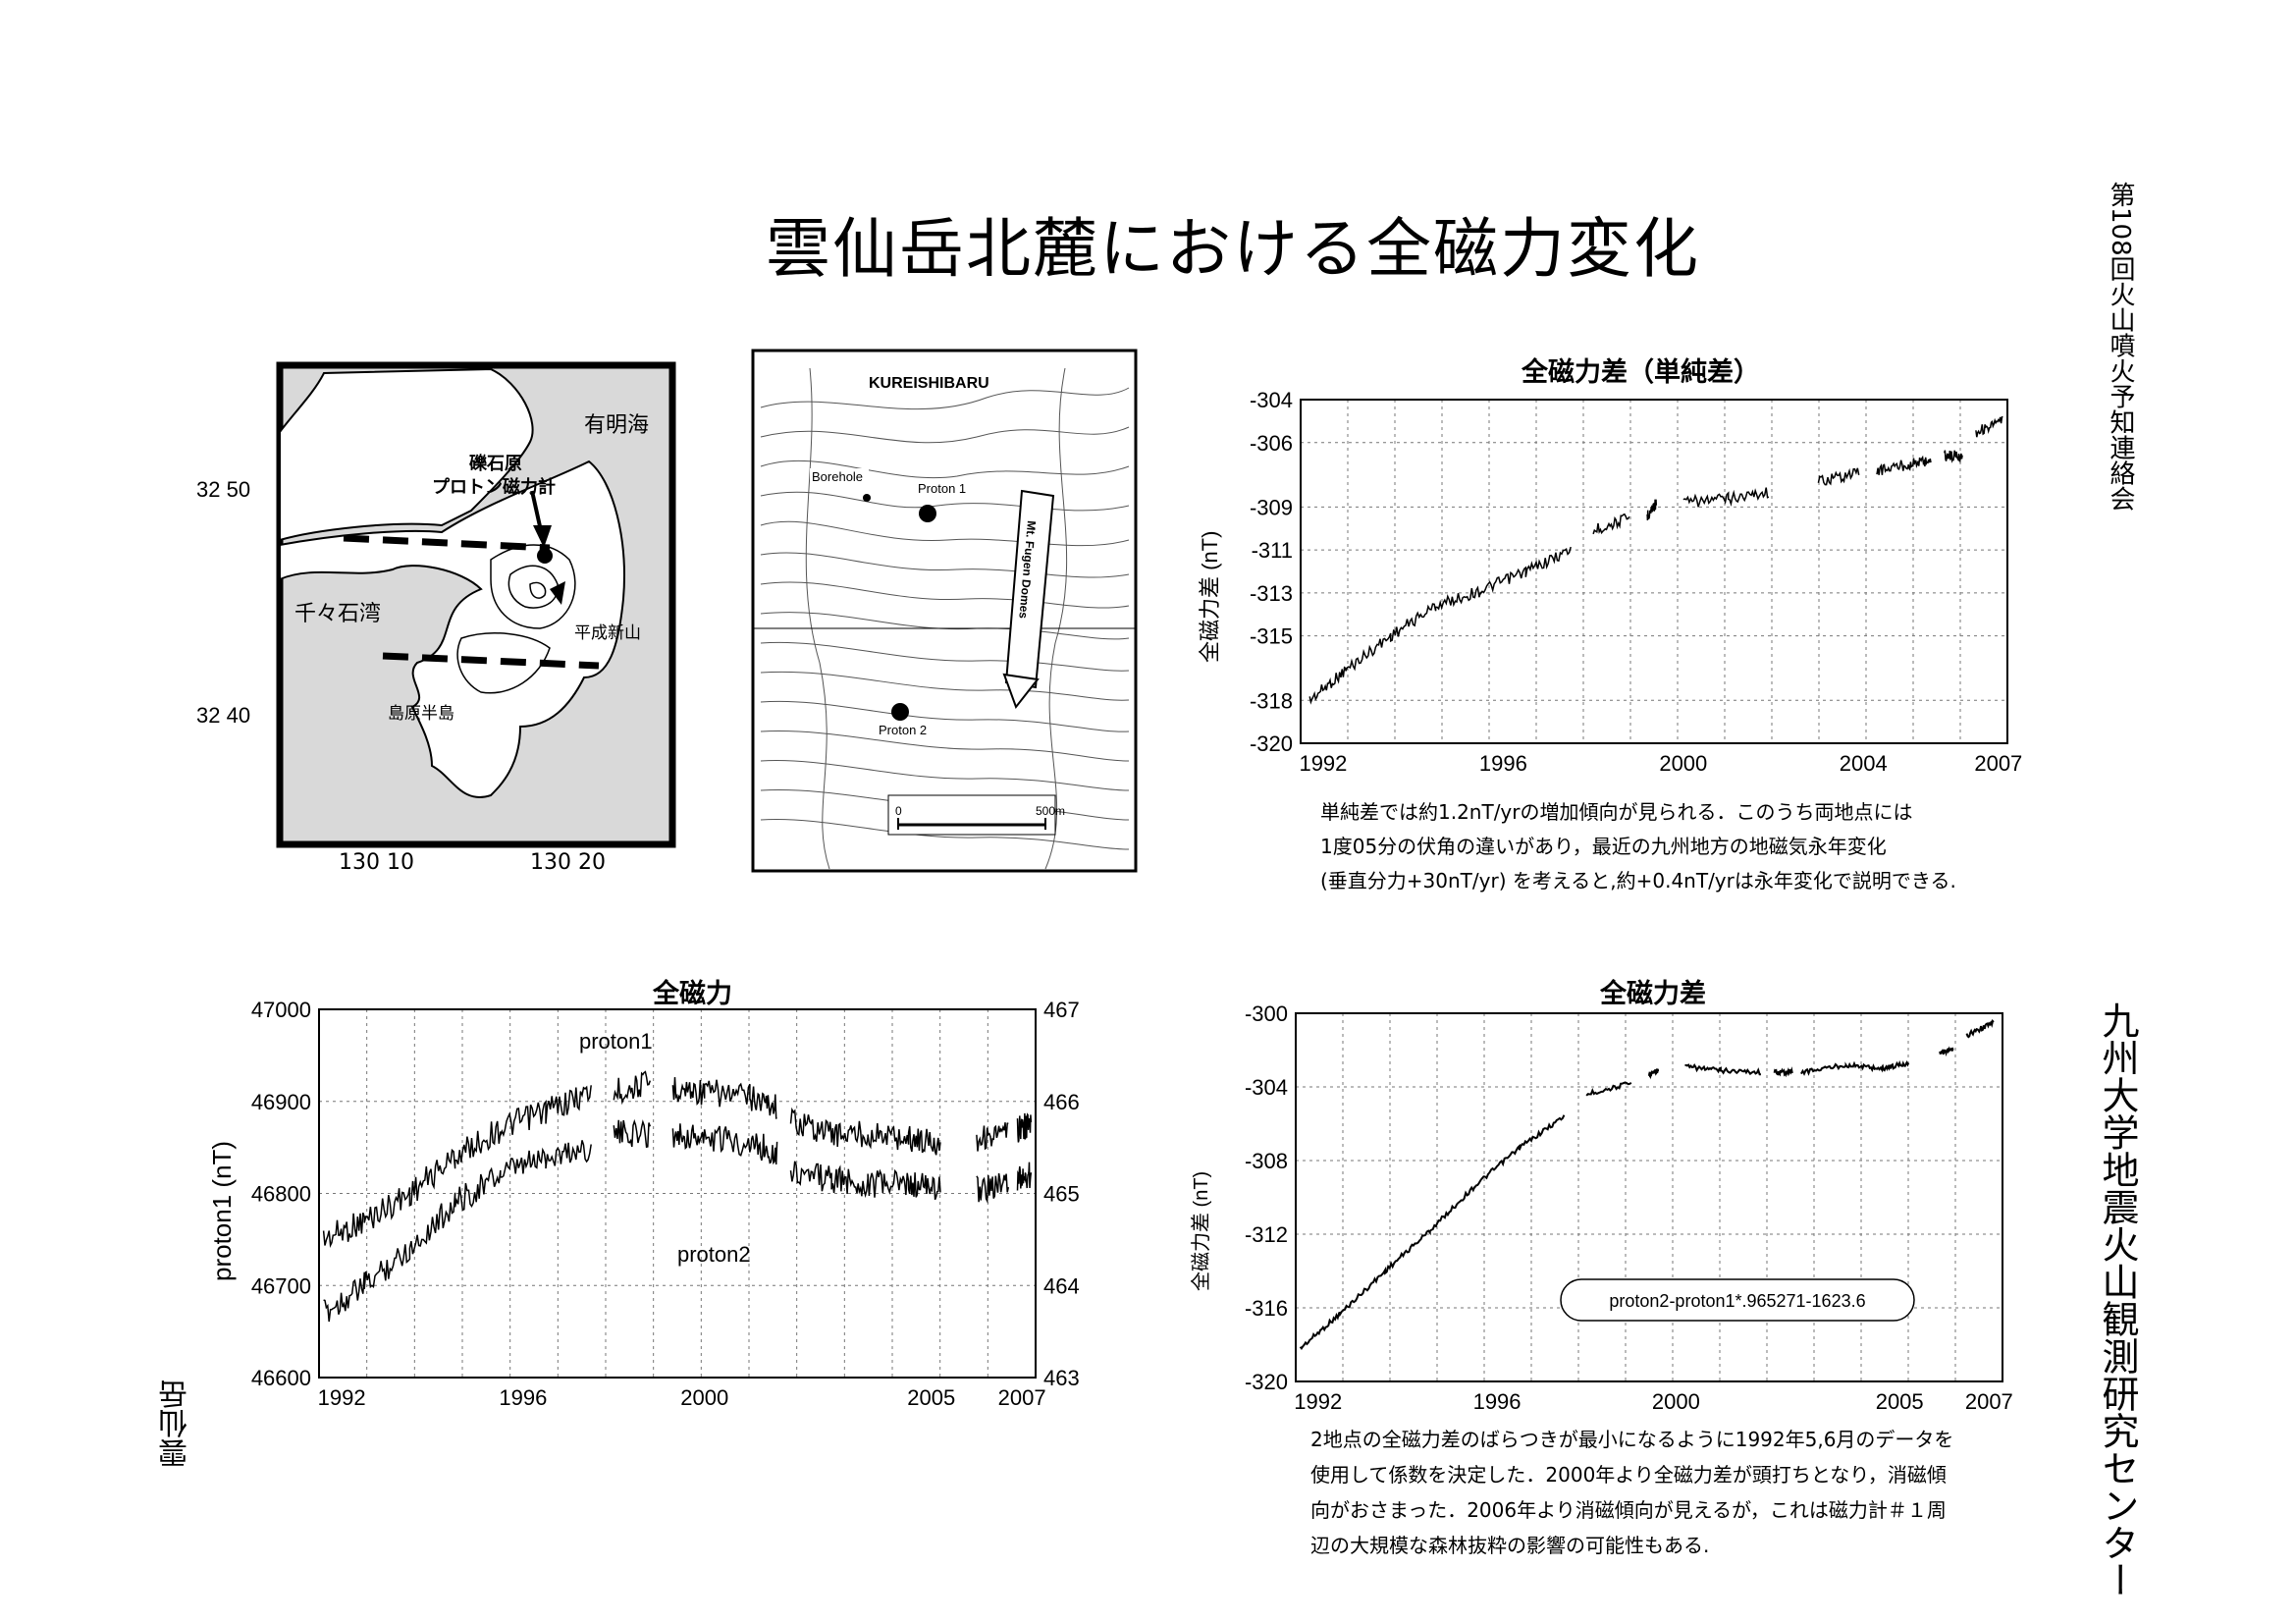 The width and height of the screenshot is (2296, 1623). What do you see at coordinates (1649, 1197) in the screenshot?
I see `plot-frame` at bounding box center [1649, 1197].